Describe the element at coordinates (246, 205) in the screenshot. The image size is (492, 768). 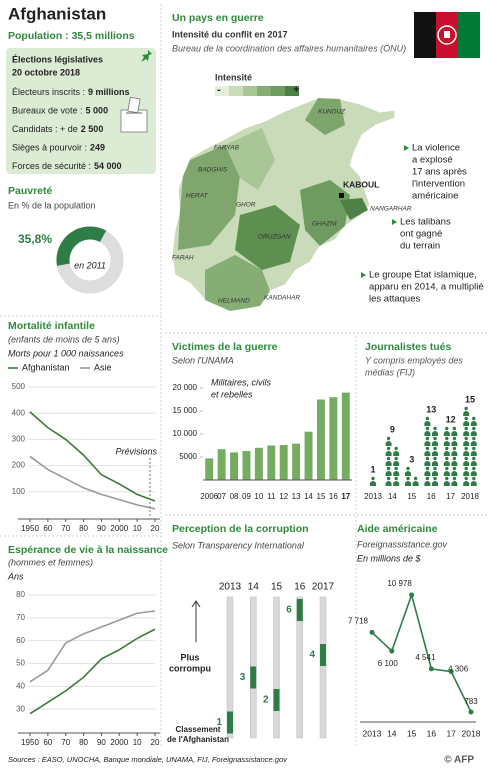
I see `province-label: GHOR` at that location.